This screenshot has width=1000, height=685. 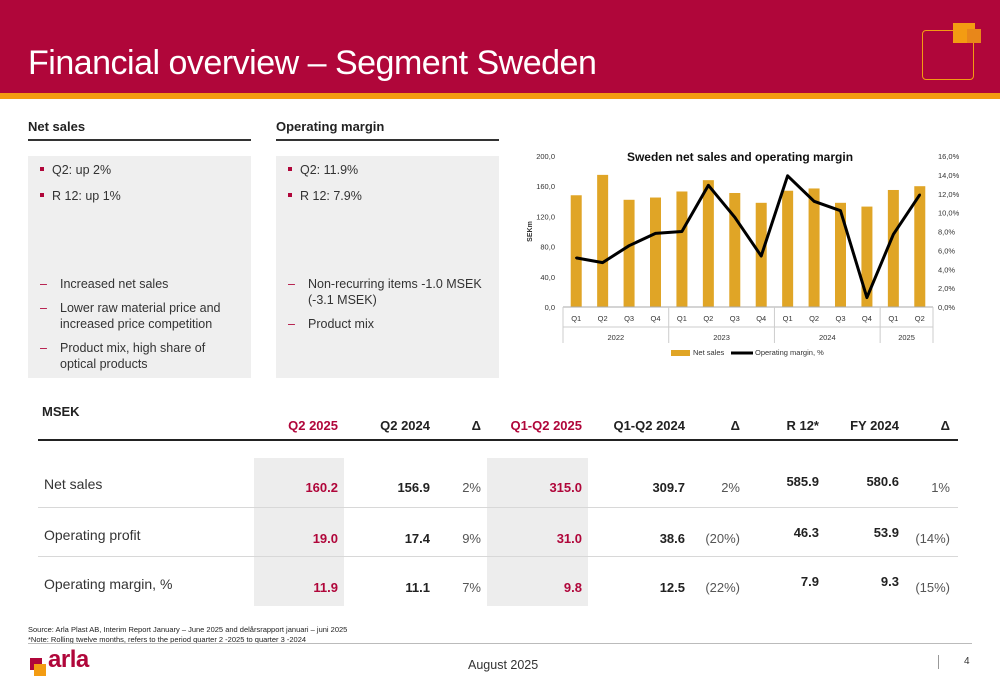 What do you see at coordinates (668, 487) in the screenshot?
I see `table-cell: 309.7` at bounding box center [668, 487].